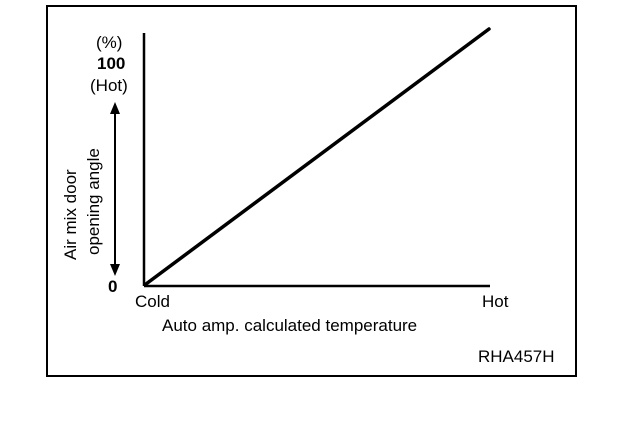  Describe the element at coordinates (516, 356) in the screenshot. I see `figure-code: RHA457H` at that location.